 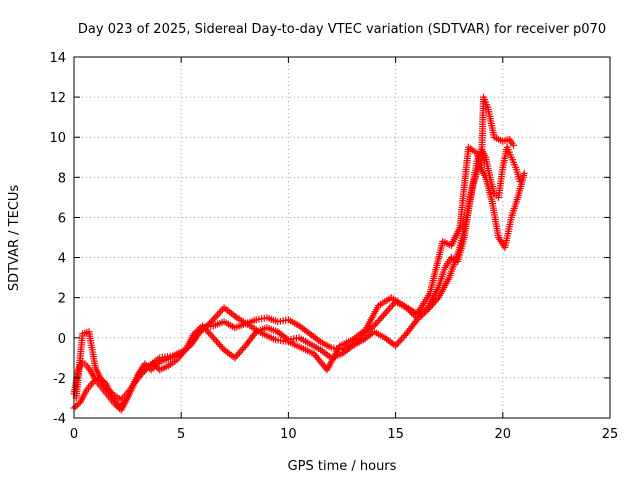 What do you see at coordinates (62, 259) in the screenshot?
I see `y-tick-label: 4` at bounding box center [62, 259].